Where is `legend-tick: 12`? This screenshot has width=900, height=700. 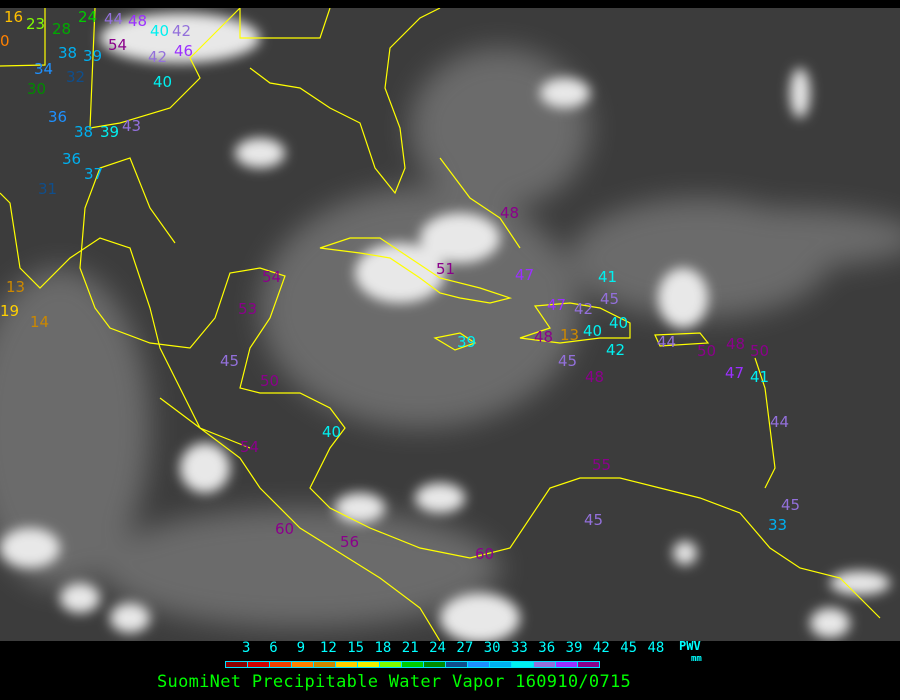
legend-tick: 12 is located at coordinates (328, 648).